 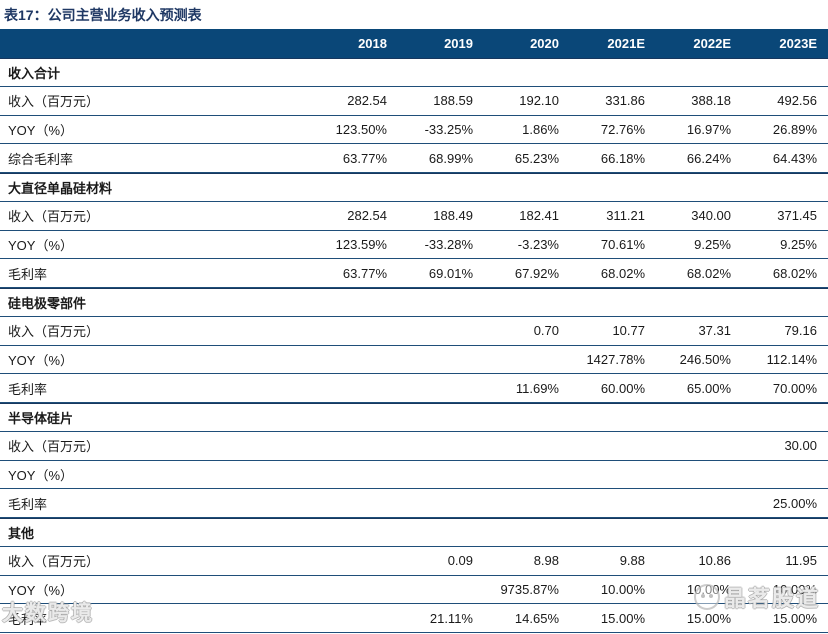 What do you see at coordinates (794, 388) in the screenshot?
I see `value-cell: 70.00%` at bounding box center [794, 388].